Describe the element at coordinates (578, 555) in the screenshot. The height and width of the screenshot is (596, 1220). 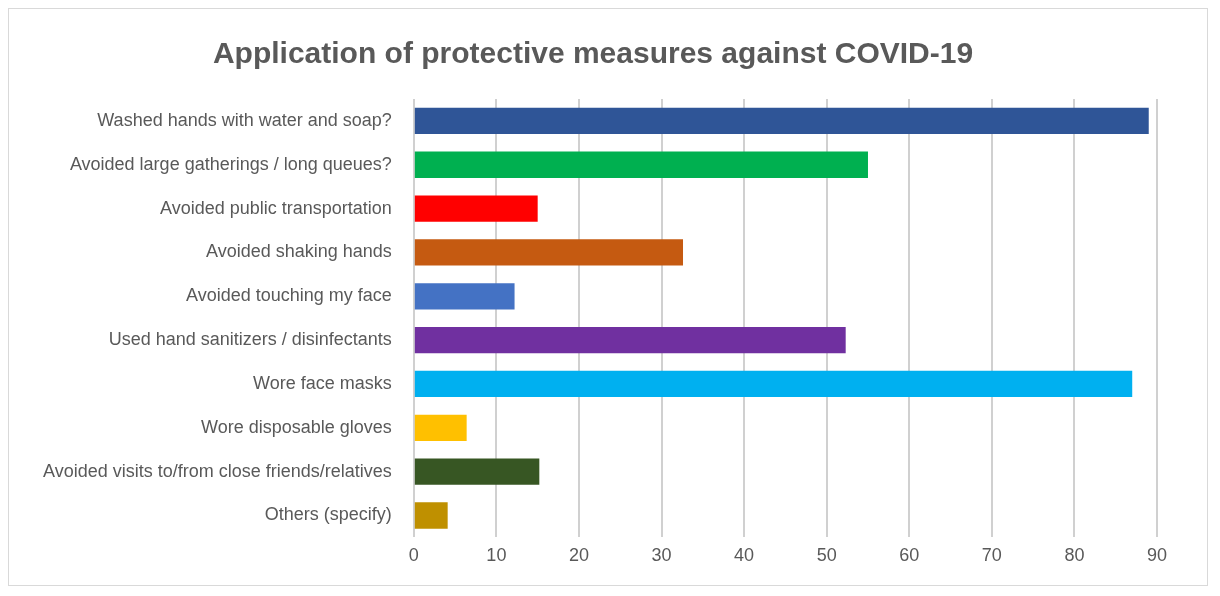
I see `x-tick-label: 20` at that location.